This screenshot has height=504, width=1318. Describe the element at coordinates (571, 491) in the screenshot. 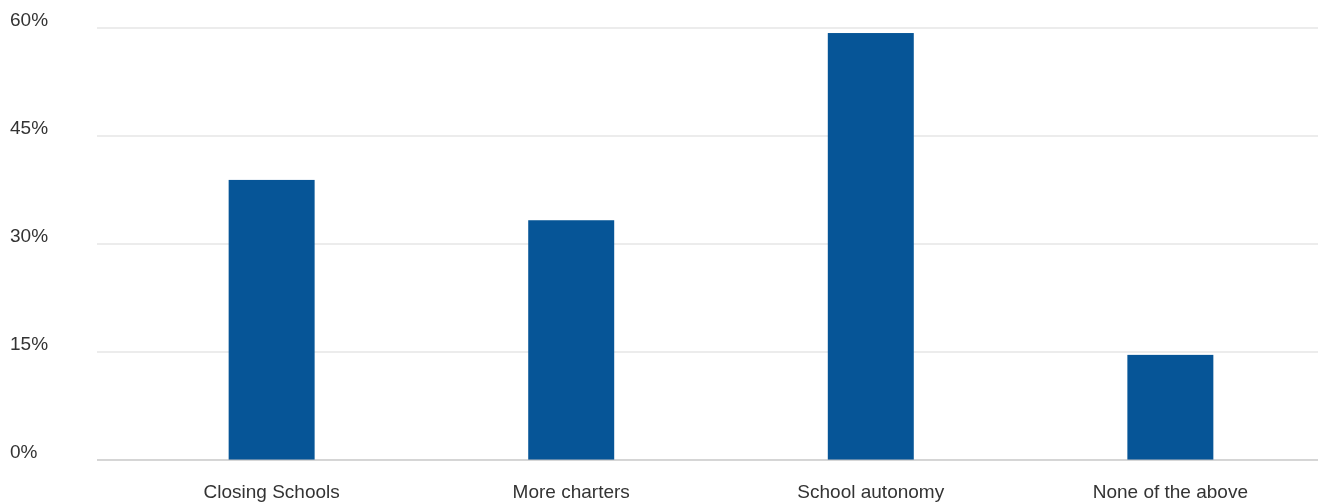

I see `x-tick-label: More charters` at that location.